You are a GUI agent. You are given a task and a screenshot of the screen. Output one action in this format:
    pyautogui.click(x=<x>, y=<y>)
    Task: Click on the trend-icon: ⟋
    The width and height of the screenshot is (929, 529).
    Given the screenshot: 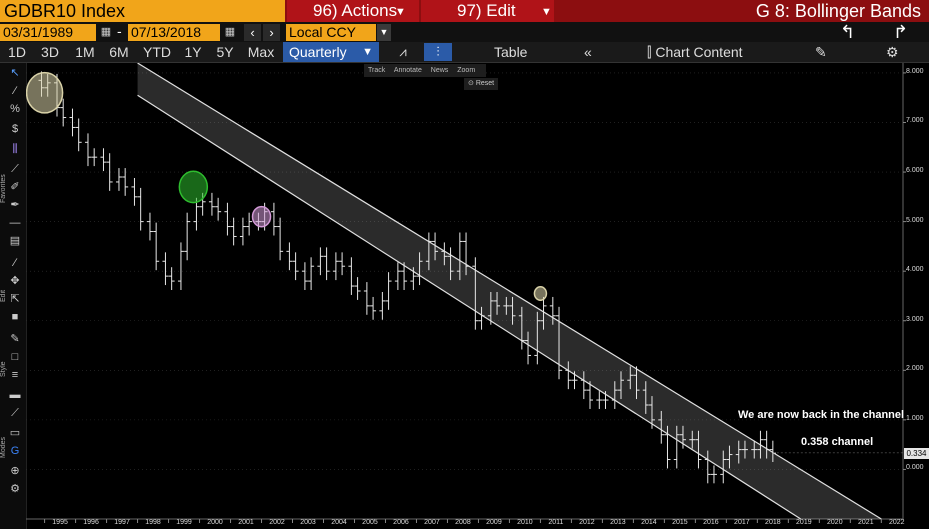 What is the action you would take?
    pyautogui.click(x=15, y=169)
    